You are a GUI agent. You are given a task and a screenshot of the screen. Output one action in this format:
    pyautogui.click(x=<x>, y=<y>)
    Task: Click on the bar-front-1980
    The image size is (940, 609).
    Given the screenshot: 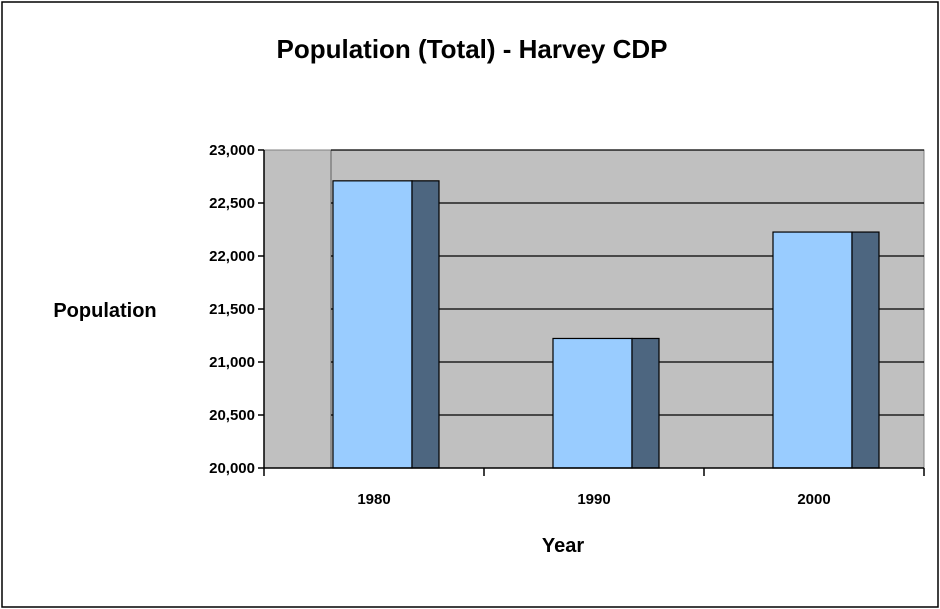 What is the action you would take?
    pyautogui.click(x=372, y=324)
    